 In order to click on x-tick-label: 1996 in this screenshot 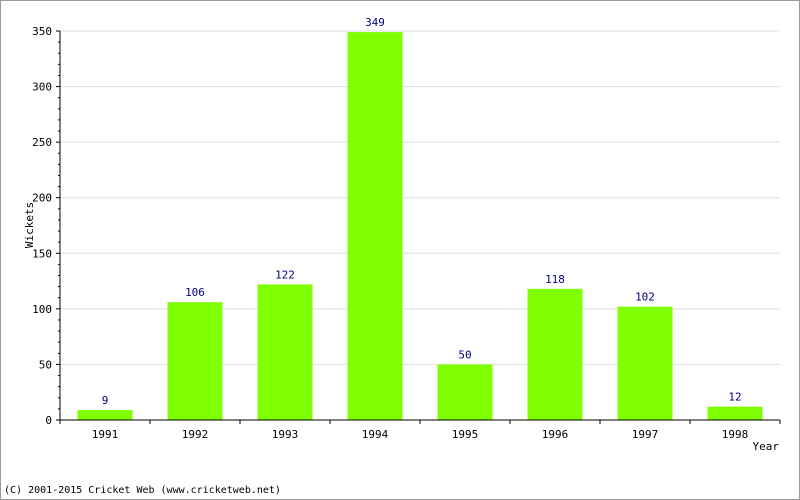, I will do `click(555, 434)`.